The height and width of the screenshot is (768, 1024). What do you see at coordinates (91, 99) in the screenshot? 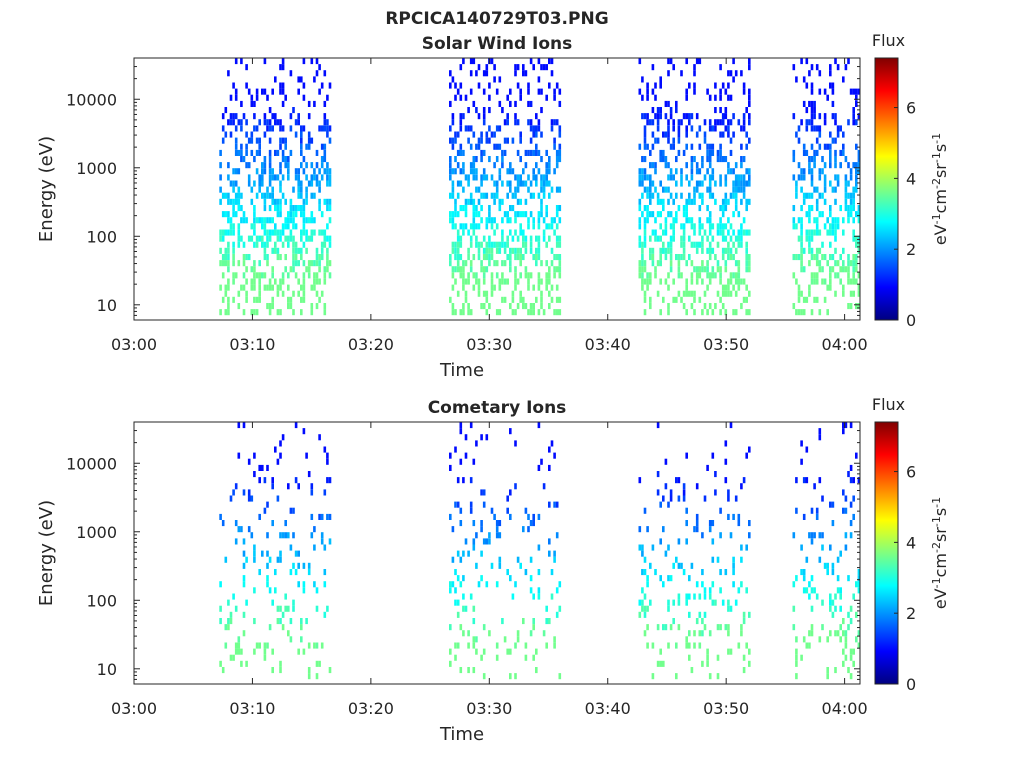
I see `y-tick-label: 10000` at bounding box center [91, 99].